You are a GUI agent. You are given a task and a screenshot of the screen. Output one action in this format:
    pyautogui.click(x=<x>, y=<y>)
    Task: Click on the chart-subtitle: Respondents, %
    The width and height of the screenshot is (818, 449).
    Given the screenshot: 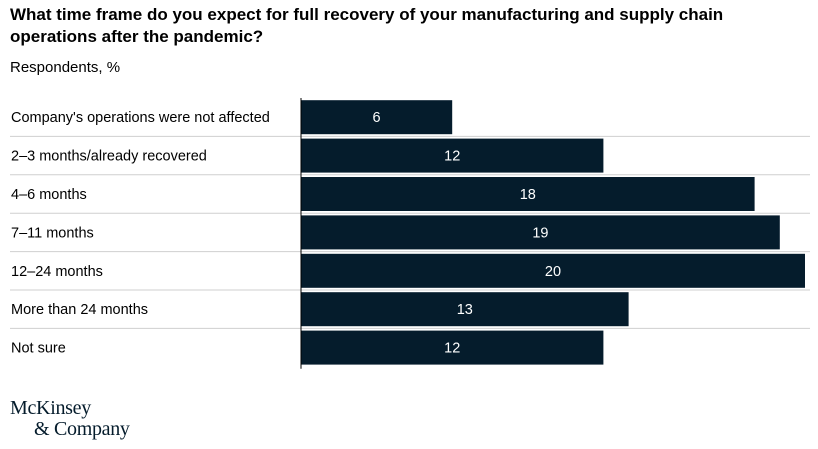 What is the action you would take?
    pyautogui.click(x=65, y=67)
    